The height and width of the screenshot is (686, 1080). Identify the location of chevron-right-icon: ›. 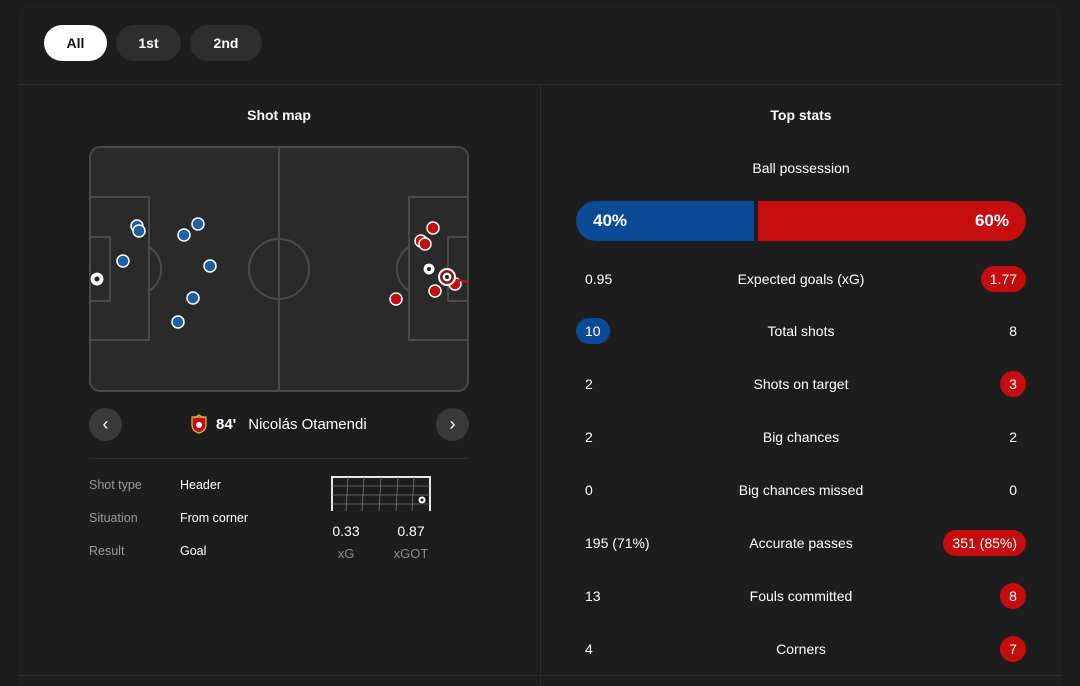
(452, 424).